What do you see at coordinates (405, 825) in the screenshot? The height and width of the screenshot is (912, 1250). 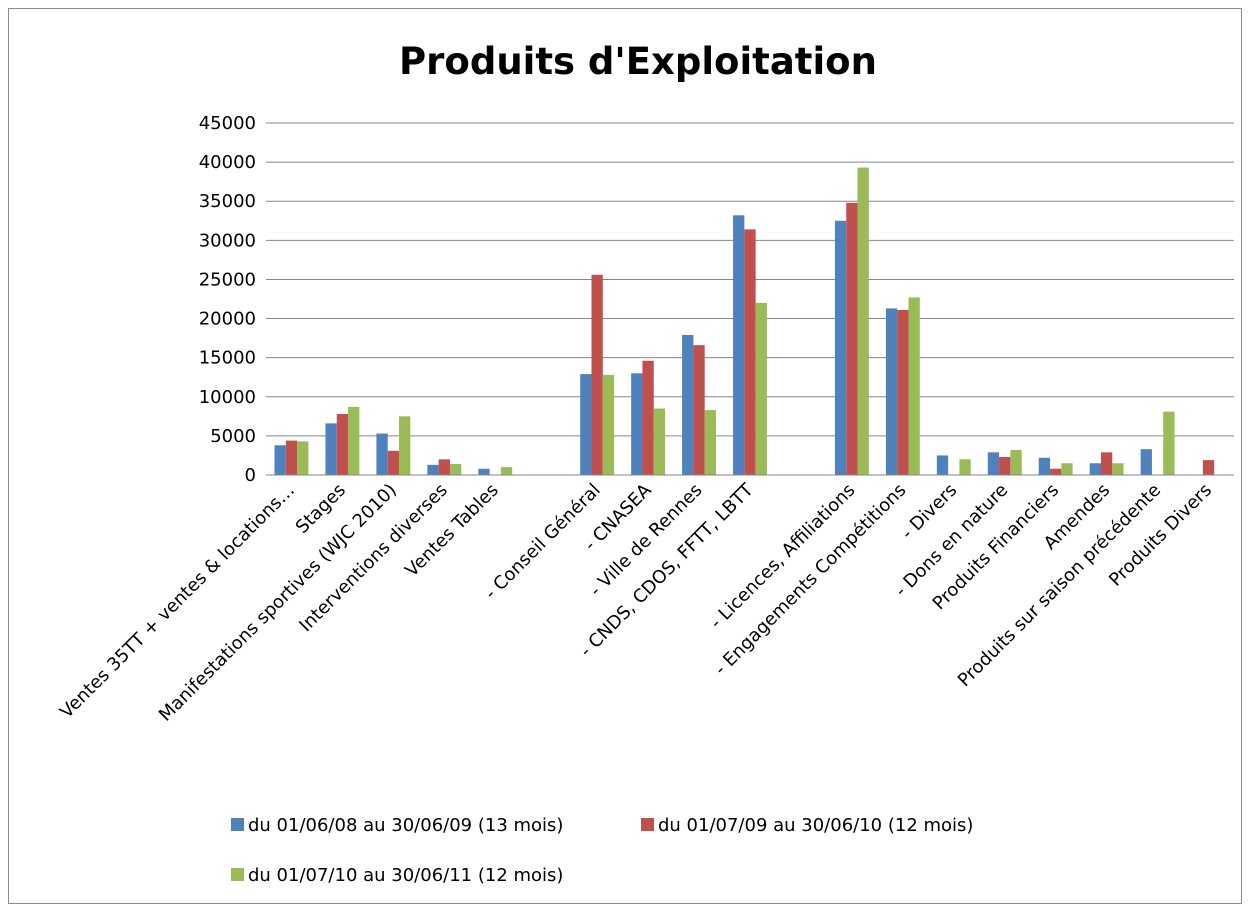 I see `legend-label: du 01/06/08 au 30/06/09 (13 mois)` at bounding box center [405, 825].